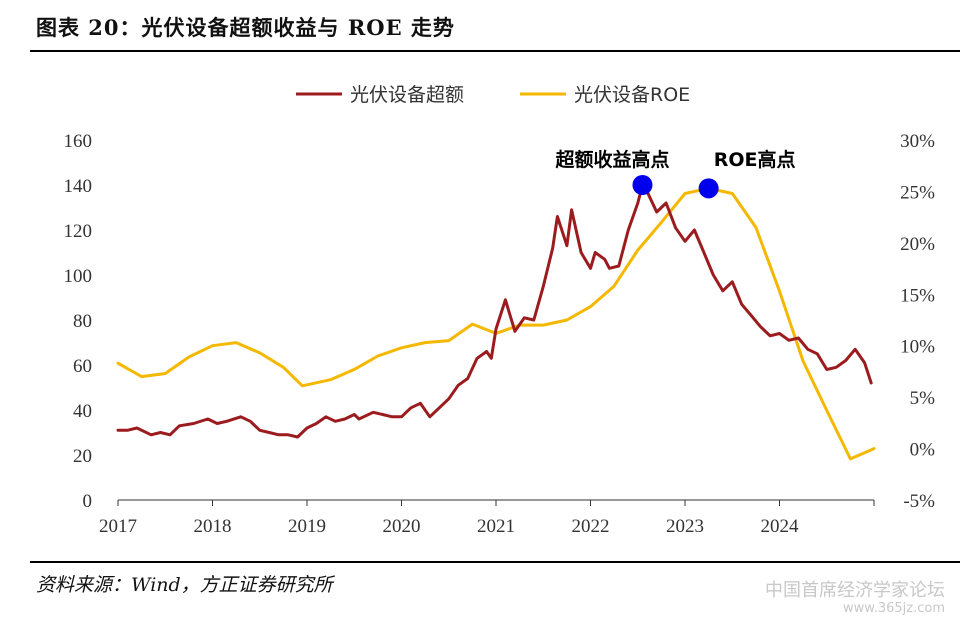 This screenshot has height=626, width=967. I want to click on title-divider, so click(495, 51).